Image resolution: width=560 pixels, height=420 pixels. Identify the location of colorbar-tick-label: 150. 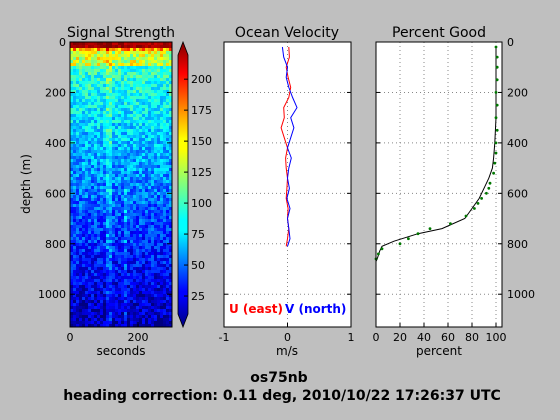
(201, 141).